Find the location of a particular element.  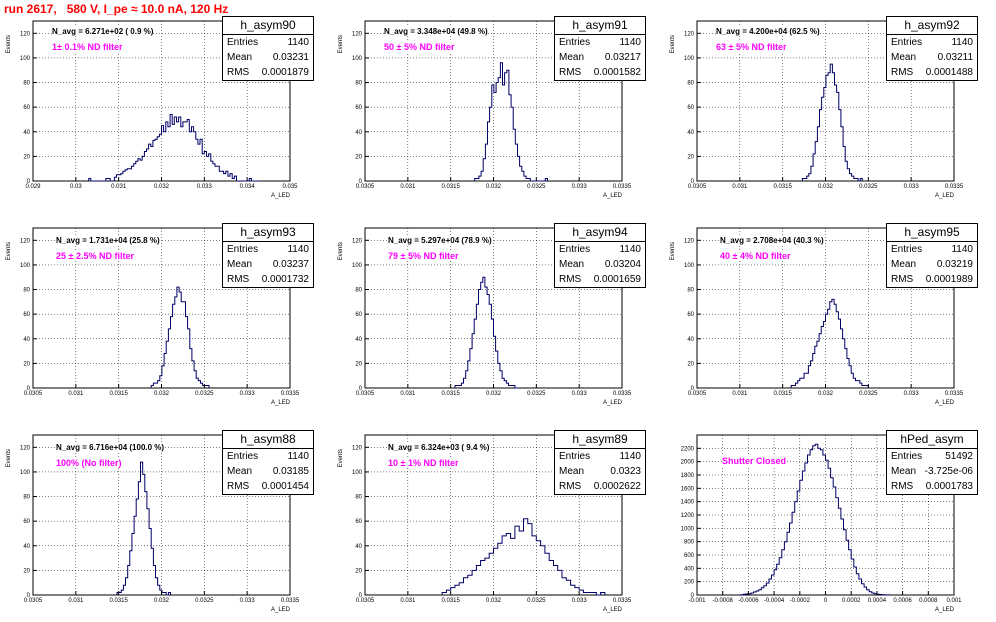

rms-label: RMS is located at coordinates (238, 72).